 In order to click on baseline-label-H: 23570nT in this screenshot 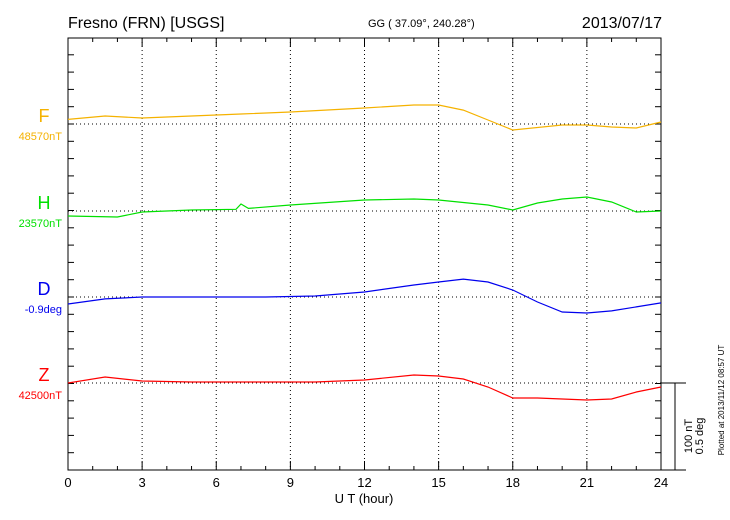, I will do `click(41, 224)`.